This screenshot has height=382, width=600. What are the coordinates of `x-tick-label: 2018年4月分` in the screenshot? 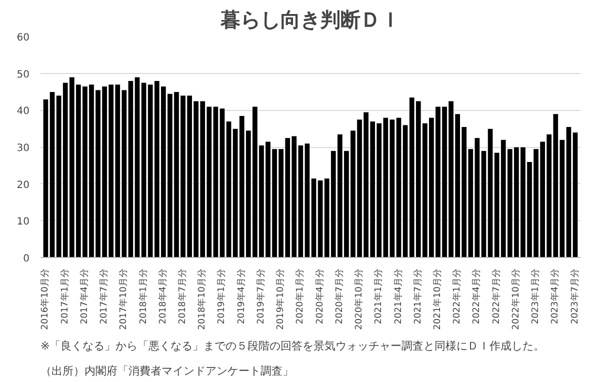 It's located at (162, 296).